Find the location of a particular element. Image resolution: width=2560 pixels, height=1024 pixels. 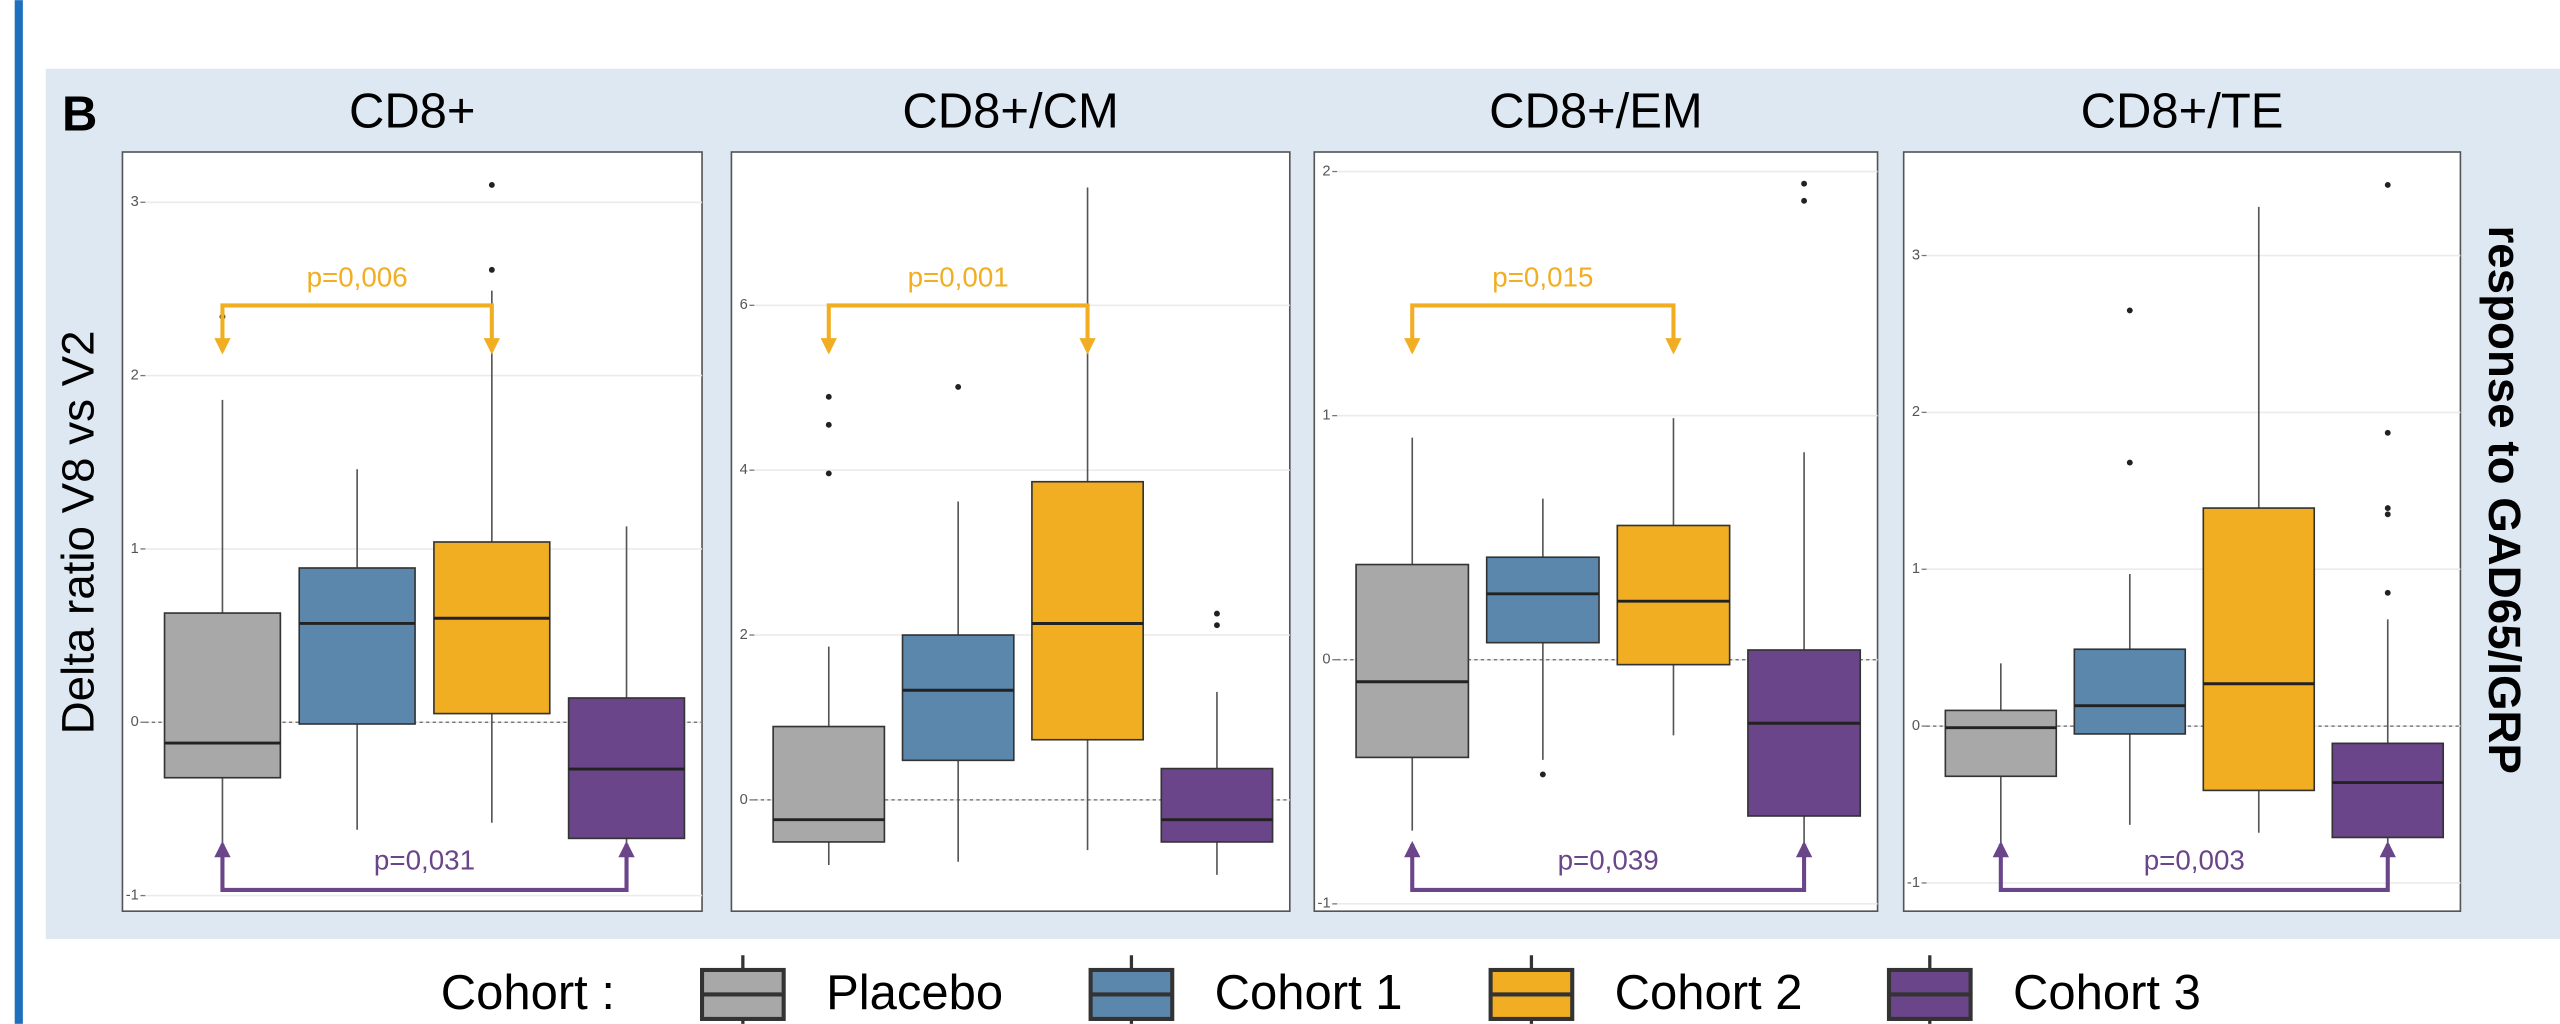

legend: Cohort : Placebo Cohort 1 Cohort 2 Cohort 3 is located at coordinates (1321, 989).